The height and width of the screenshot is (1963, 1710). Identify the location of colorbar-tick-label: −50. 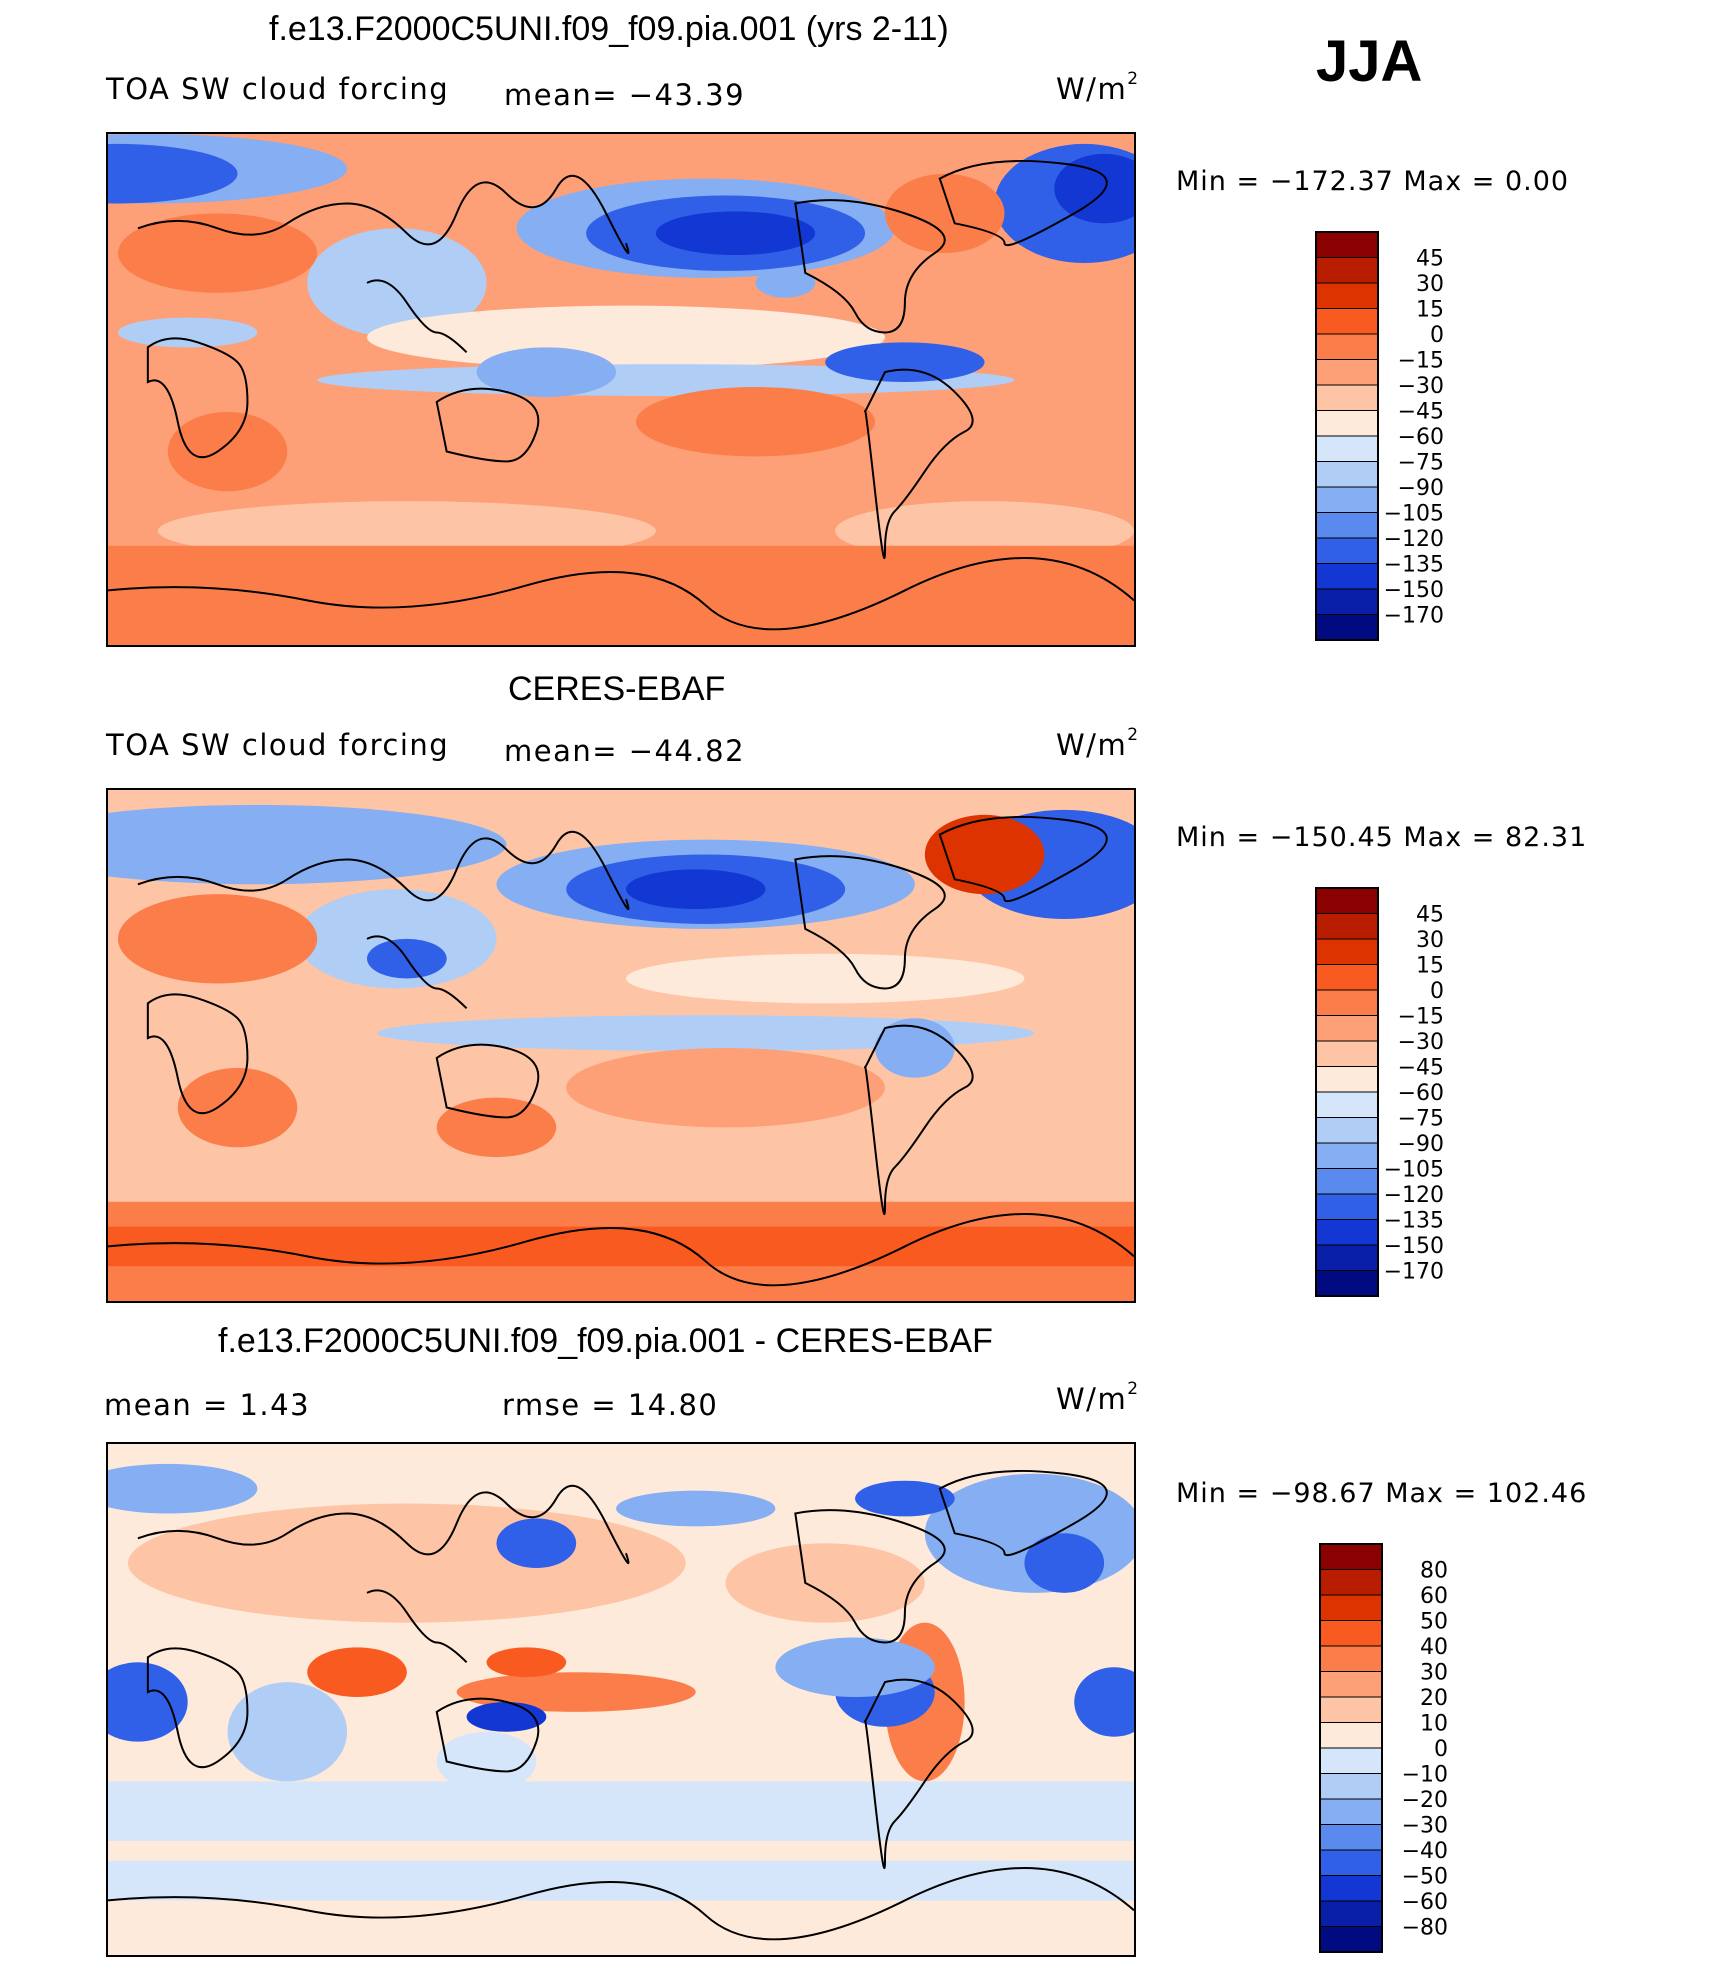
(1425, 1877).